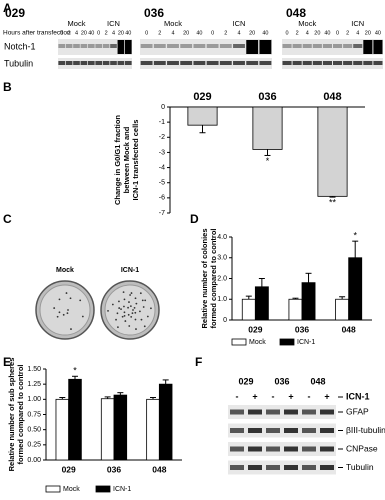 The image size is (385, 500). Describe the element at coordinates (378, 33) in the screenshot. I see `lane-label: 40` at that location.